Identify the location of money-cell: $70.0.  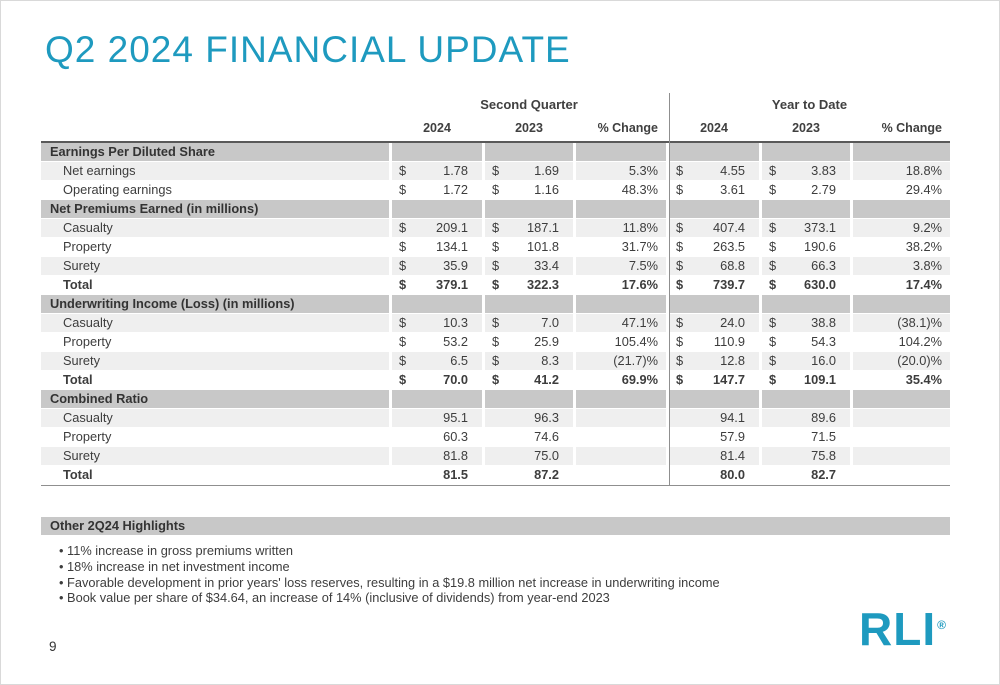
(437, 380).